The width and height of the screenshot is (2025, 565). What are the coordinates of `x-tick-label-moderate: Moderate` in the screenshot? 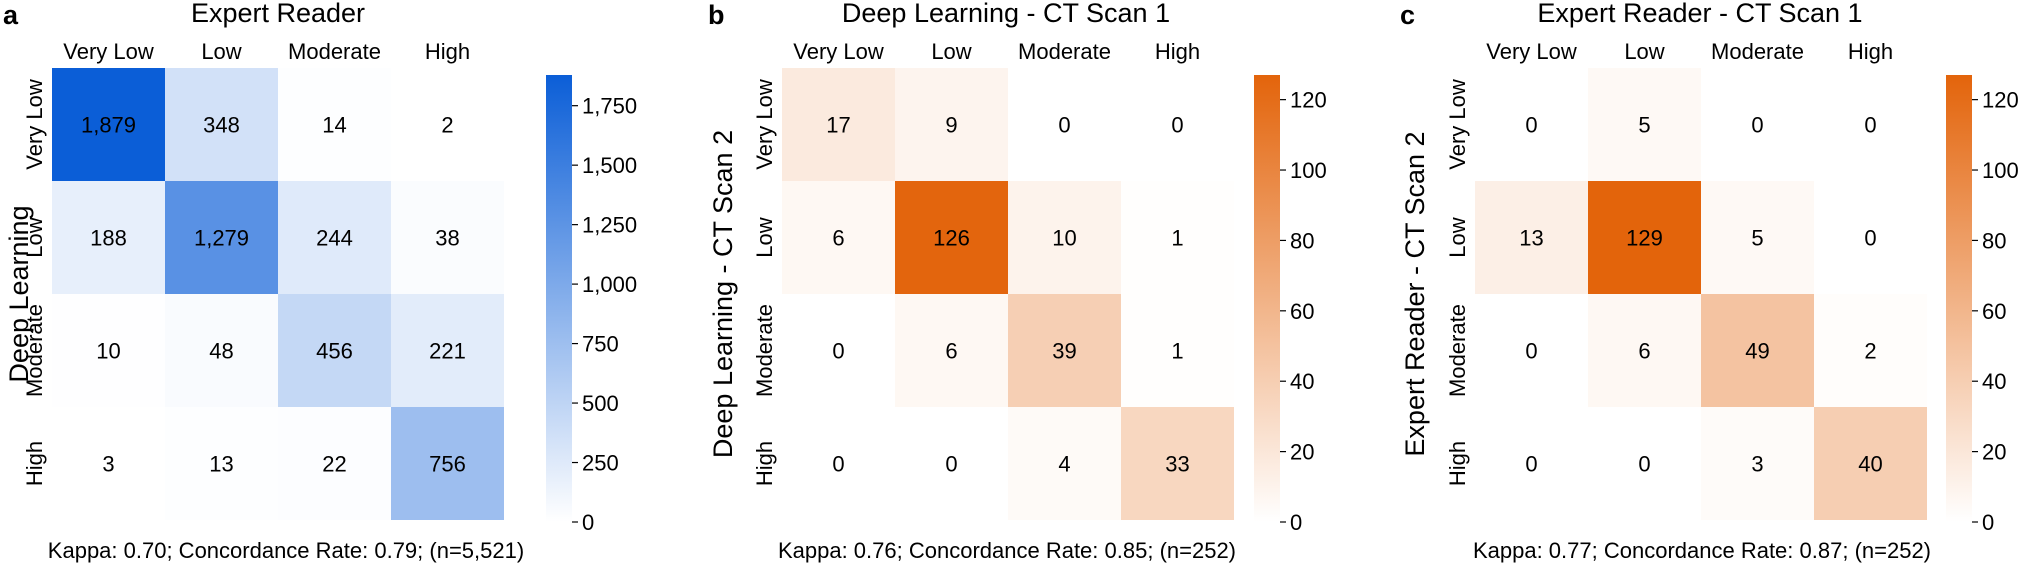 It's located at (1757, 51).